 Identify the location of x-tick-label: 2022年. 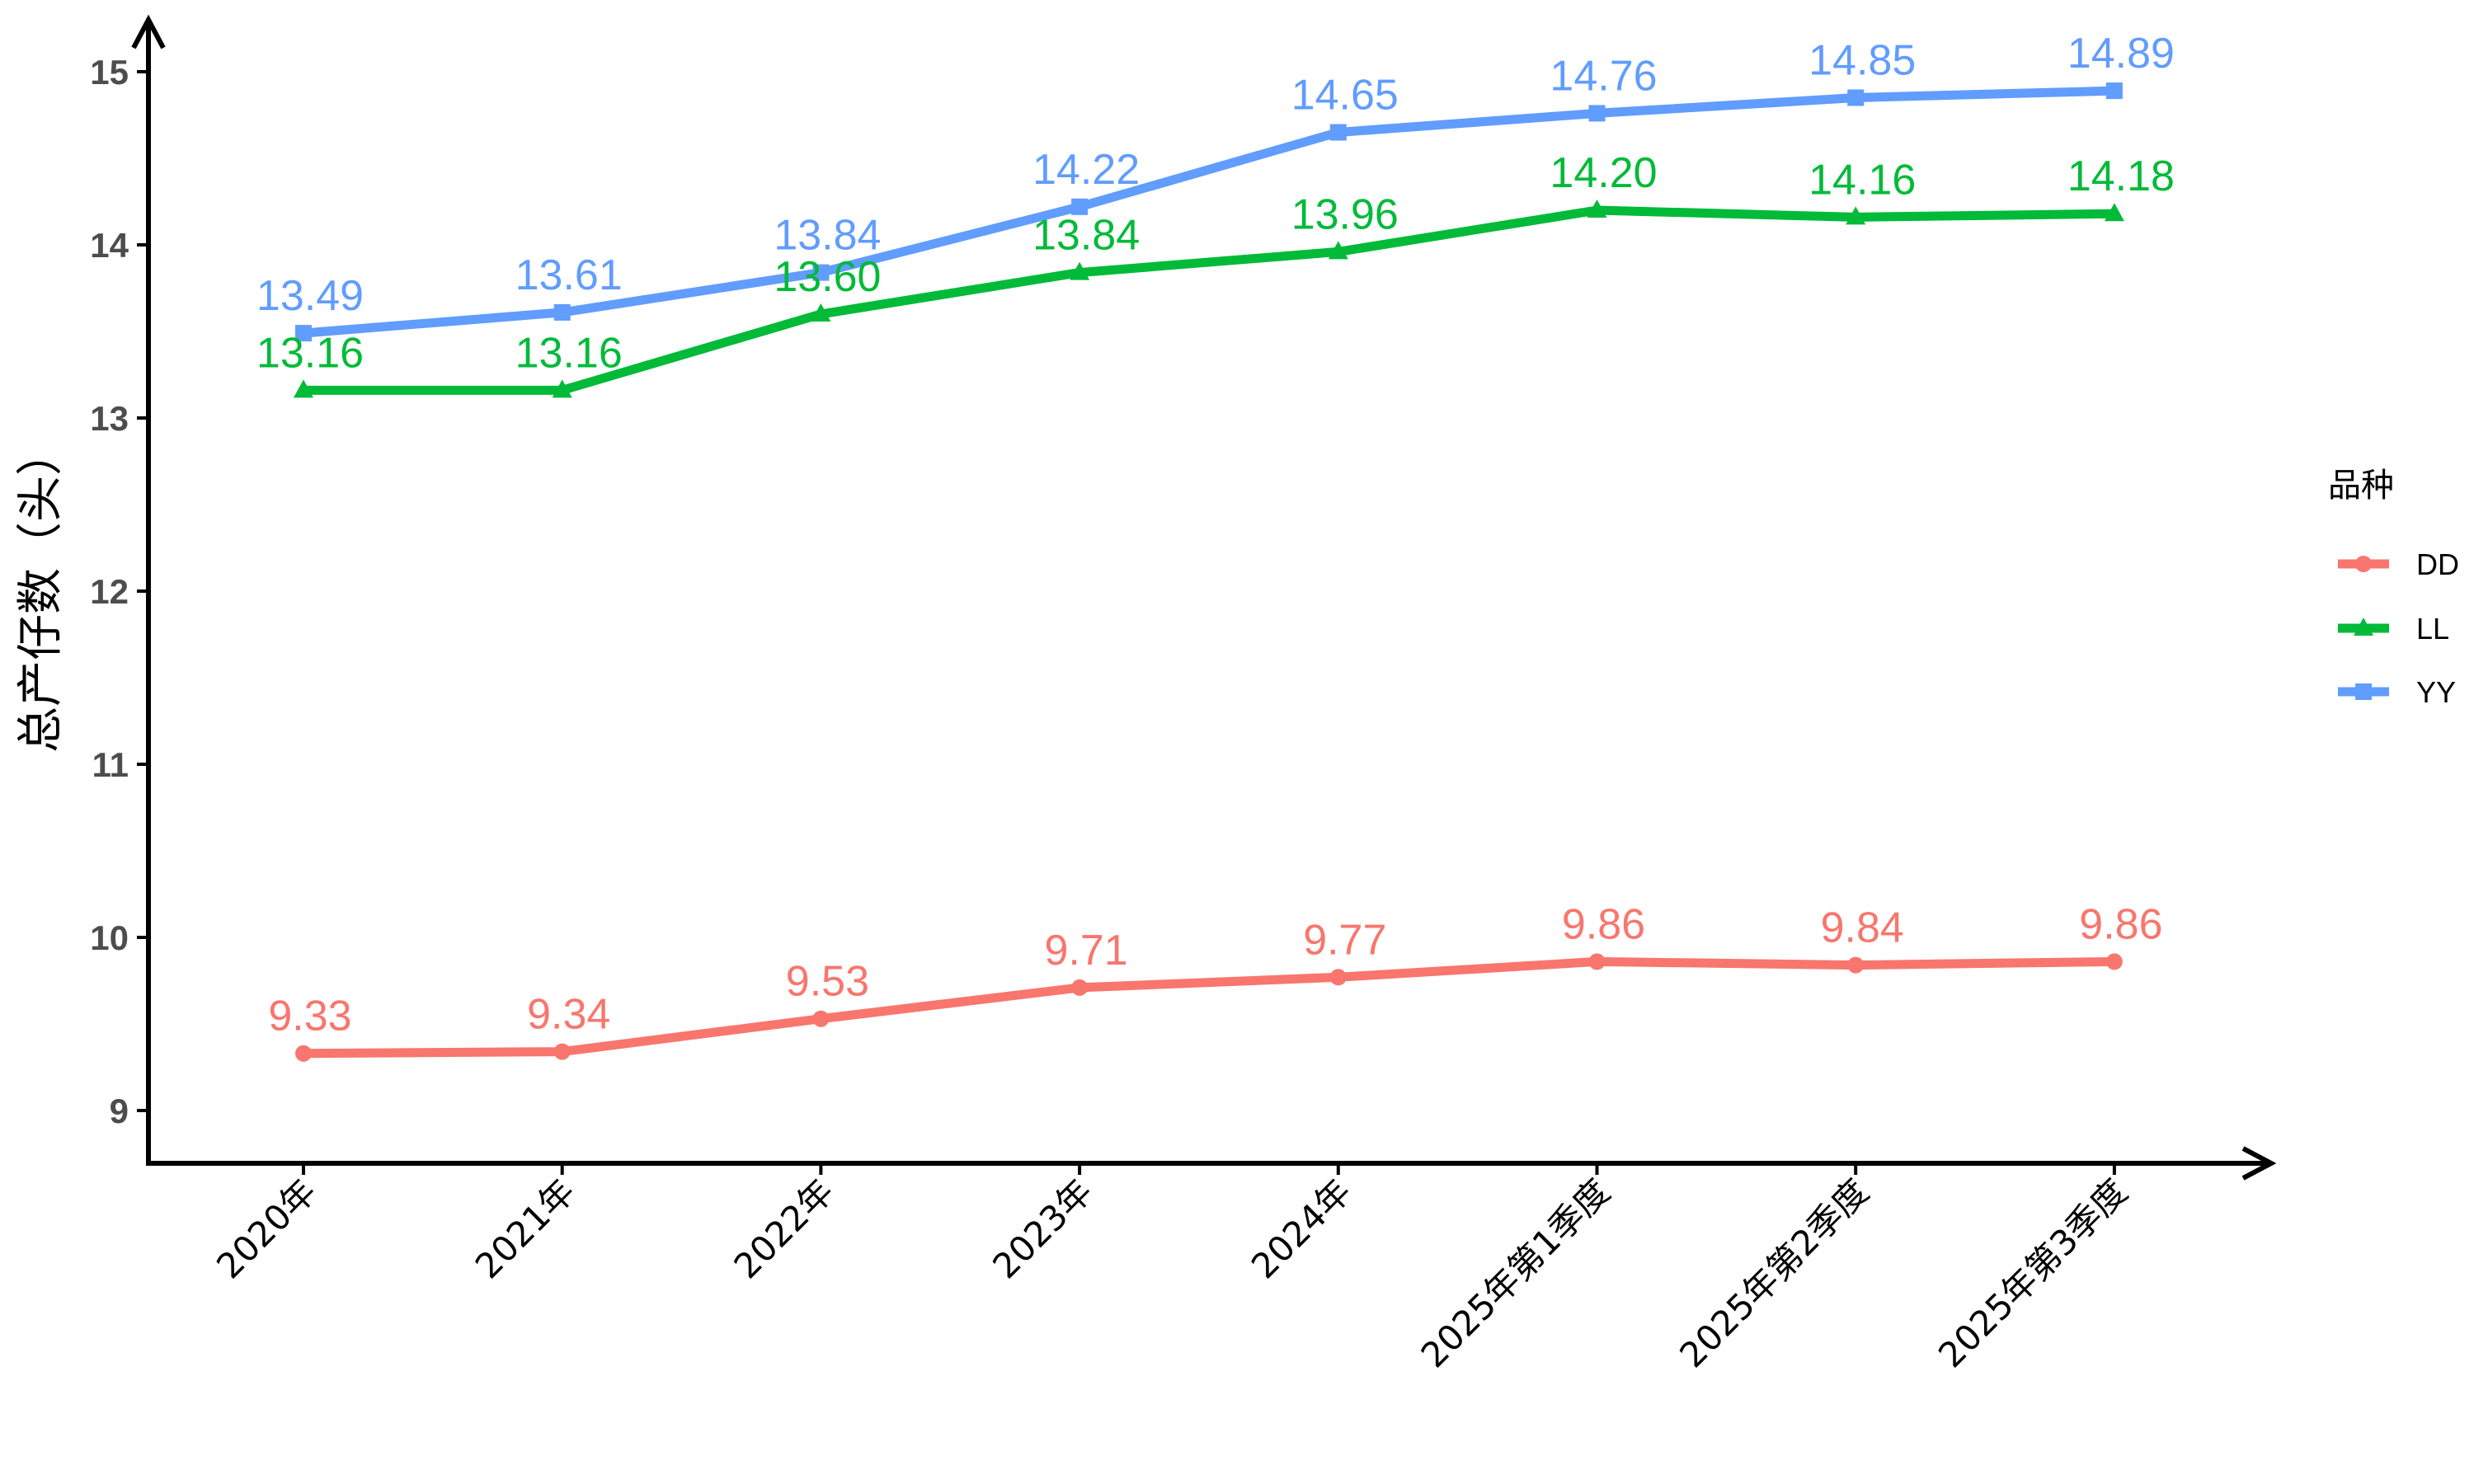
(784, 1228).